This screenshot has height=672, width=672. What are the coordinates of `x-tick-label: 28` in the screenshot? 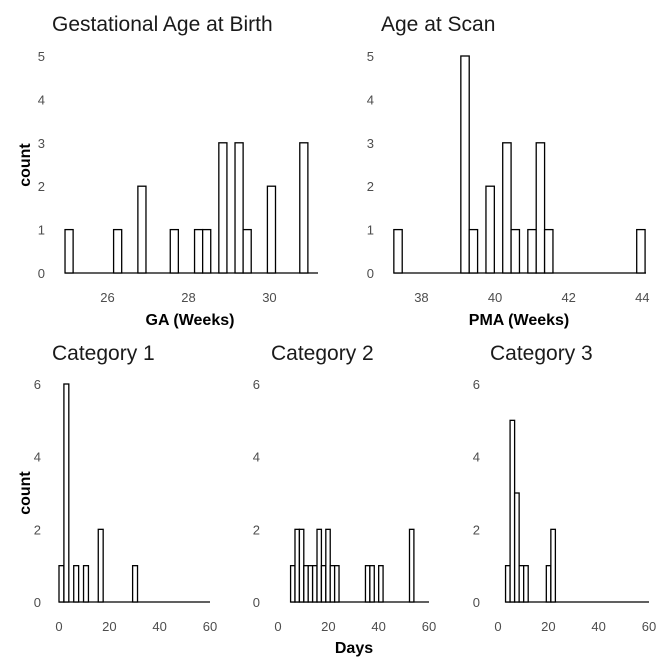 It's located at (188, 297).